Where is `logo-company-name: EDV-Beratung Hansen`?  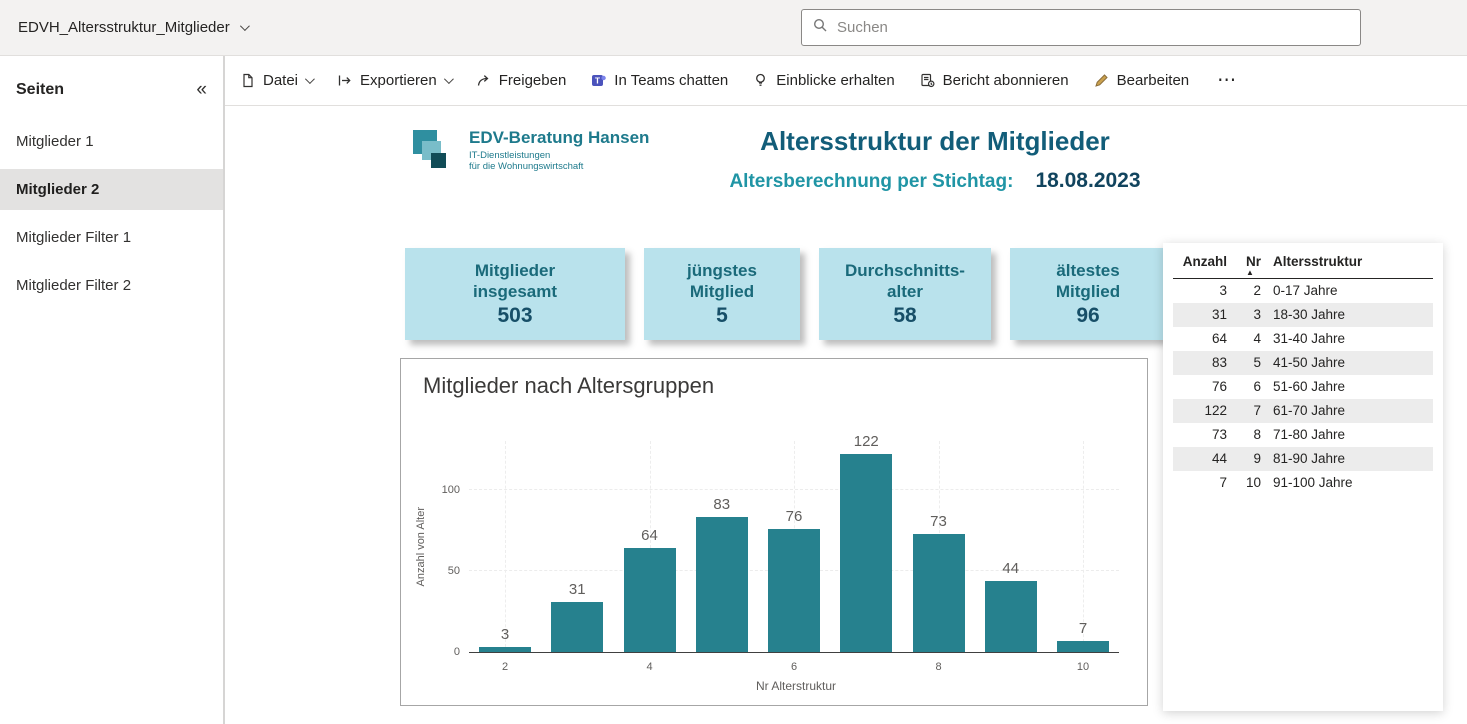
logo-company-name: EDV-Beratung Hansen is located at coordinates (559, 137).